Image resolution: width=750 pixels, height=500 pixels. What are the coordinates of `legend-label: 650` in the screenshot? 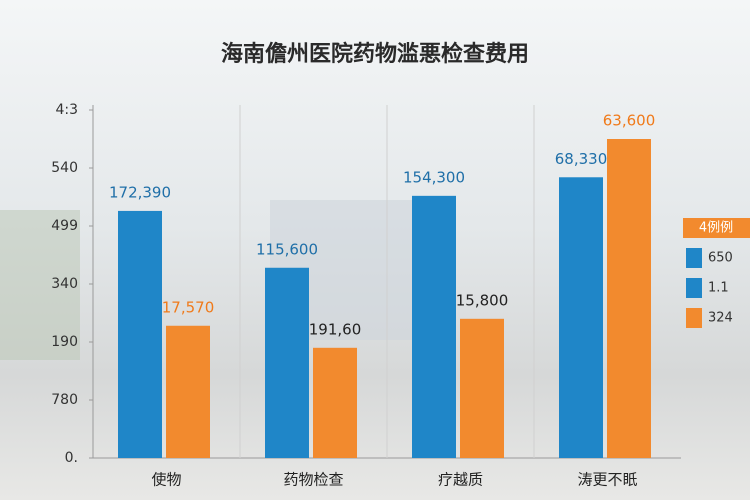 It's located at (720, 258).